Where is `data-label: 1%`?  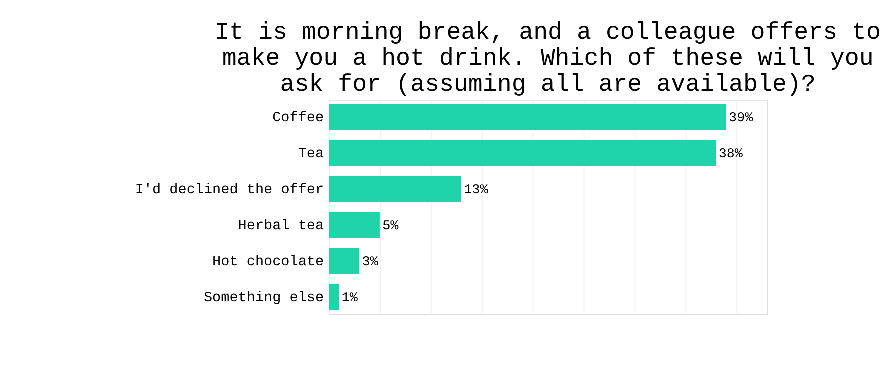
data-label: 1% is located at coordinates (350, 299).